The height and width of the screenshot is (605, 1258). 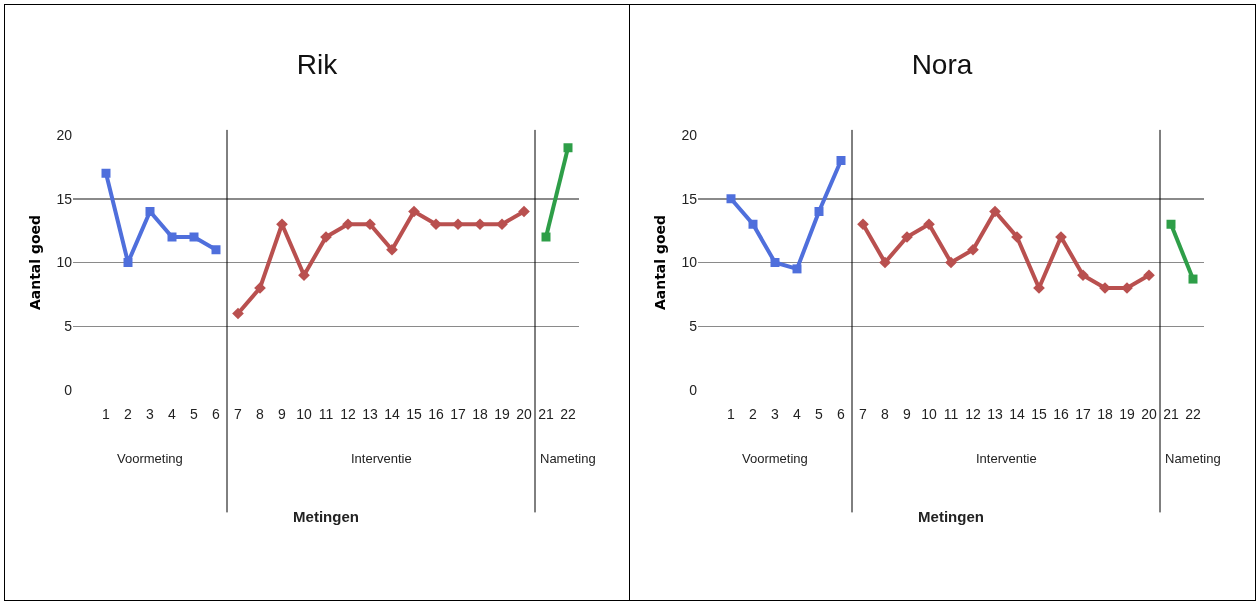 What do you see at coordinates (317, 65) in the screenshot?
I see `chart-title: Rik` at bounding box center [317, 65].